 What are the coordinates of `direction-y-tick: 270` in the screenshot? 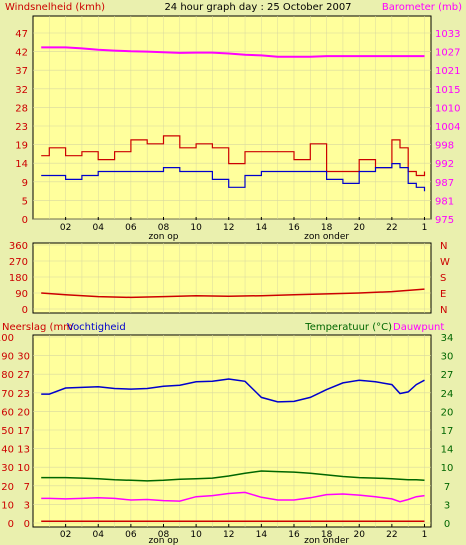 It's located at (18, 262).